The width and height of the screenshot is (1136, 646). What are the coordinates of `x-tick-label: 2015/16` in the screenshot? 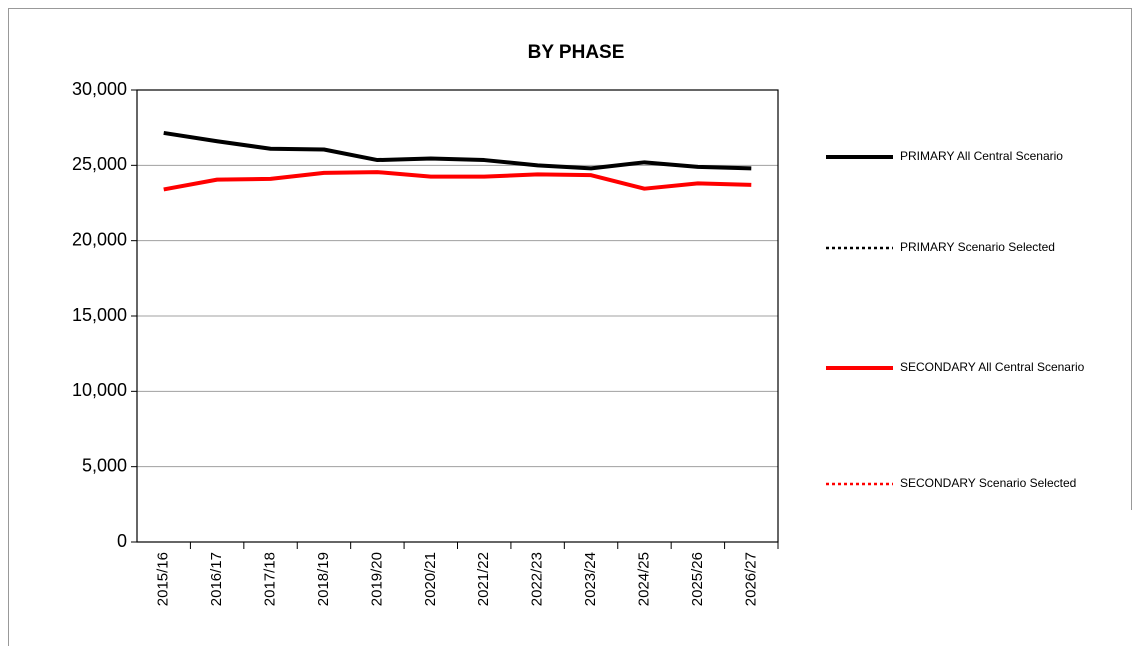 It's located at (163, 579).